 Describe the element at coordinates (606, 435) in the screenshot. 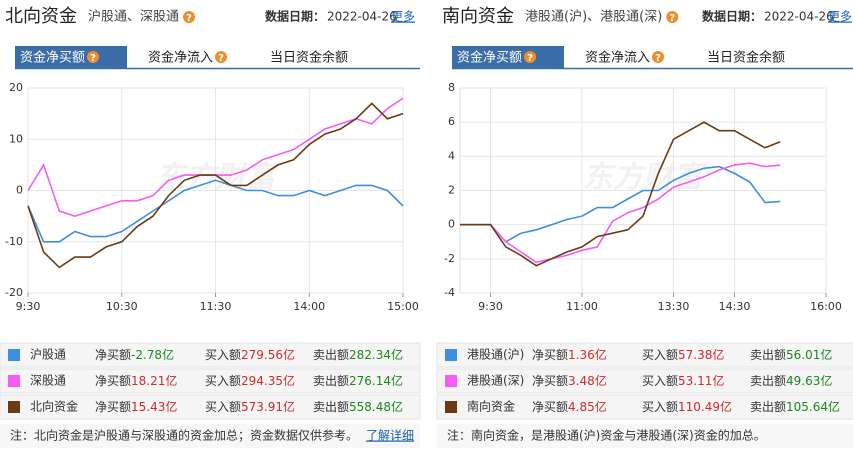

I see `note: 注：南向资金，是港股通(沪)资金与港股通(深)资金的加总。` at that location.